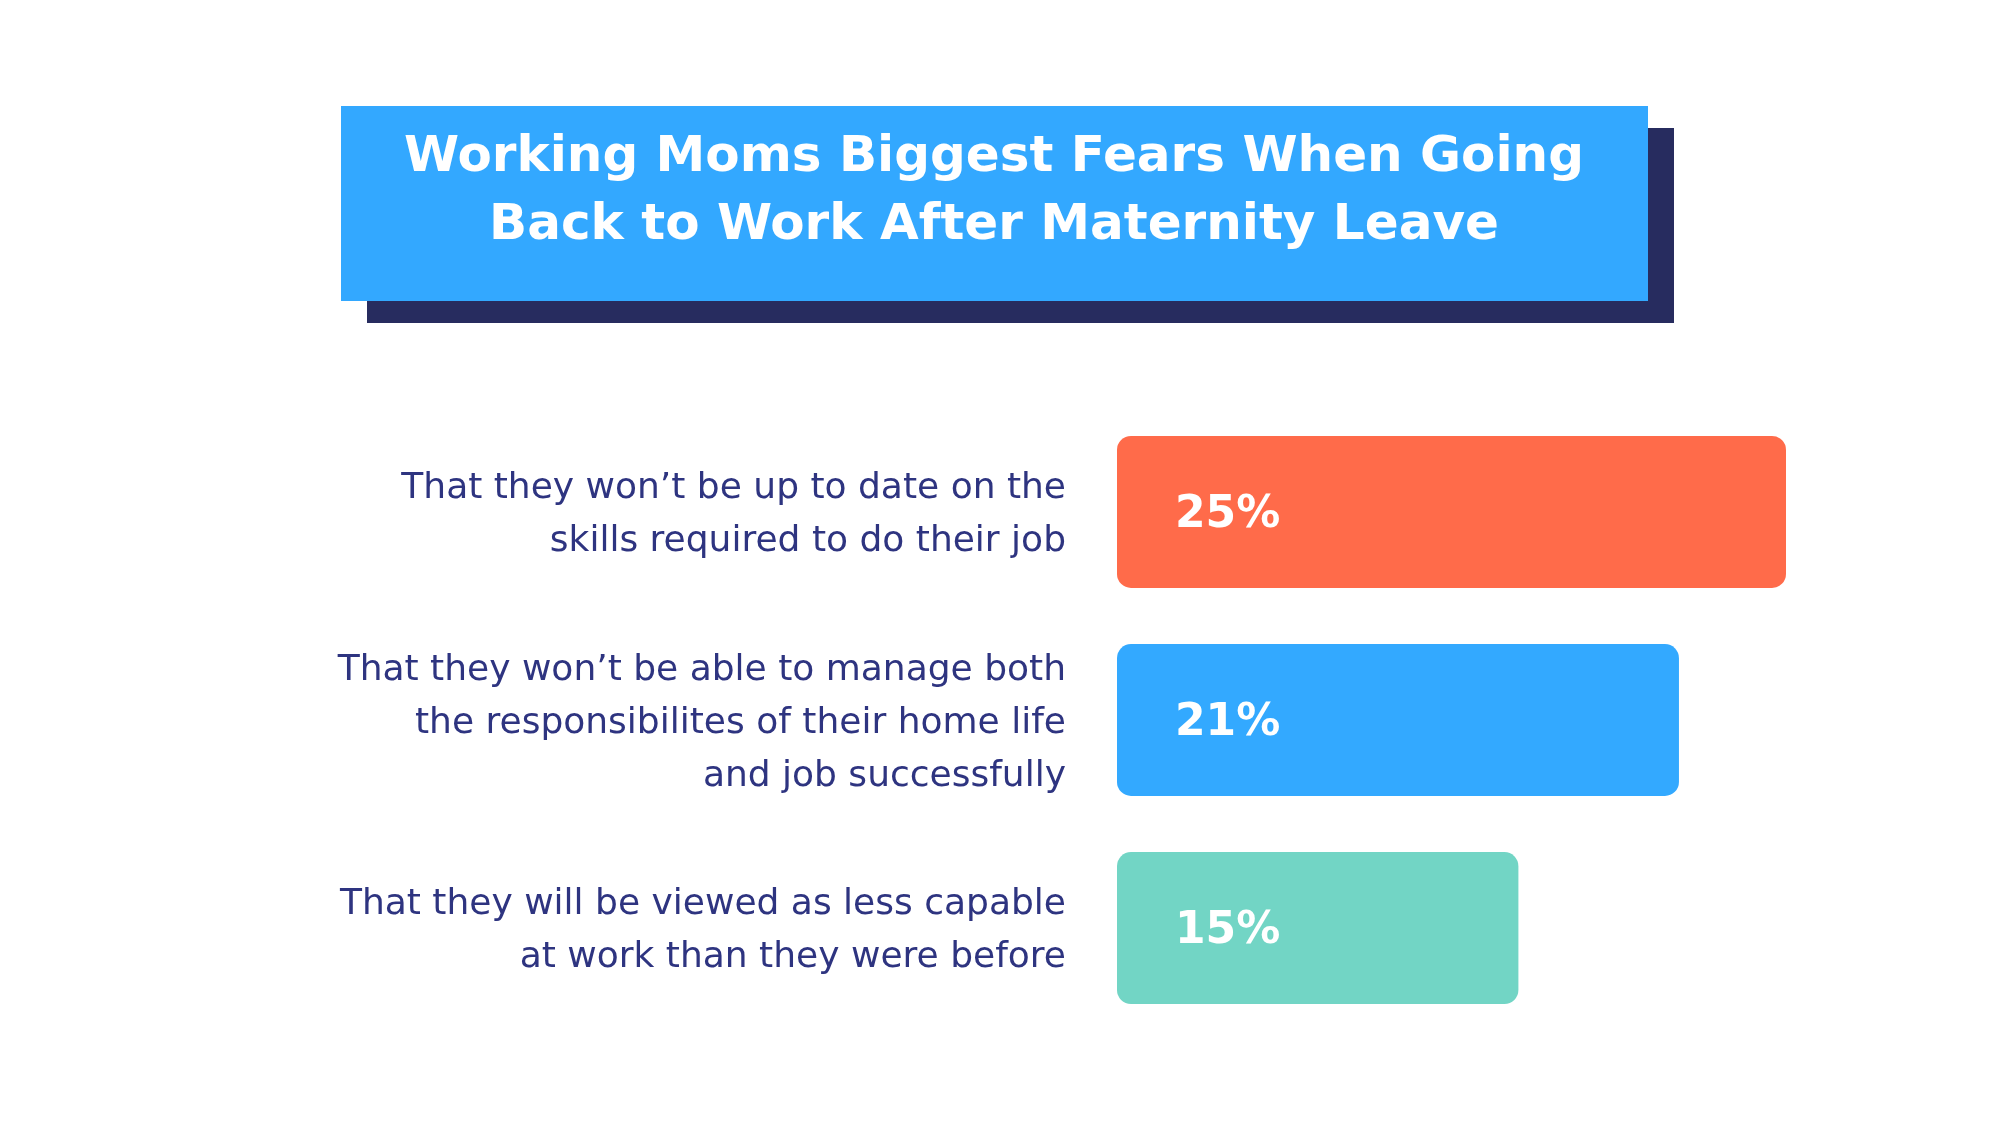  What do you see at coordinates (994, 188) in the screenshot?
I see `chart-title: Working Moms Biggest Fears When Going Back to Work After Maternity Leave` at bounding box center [994, 188].